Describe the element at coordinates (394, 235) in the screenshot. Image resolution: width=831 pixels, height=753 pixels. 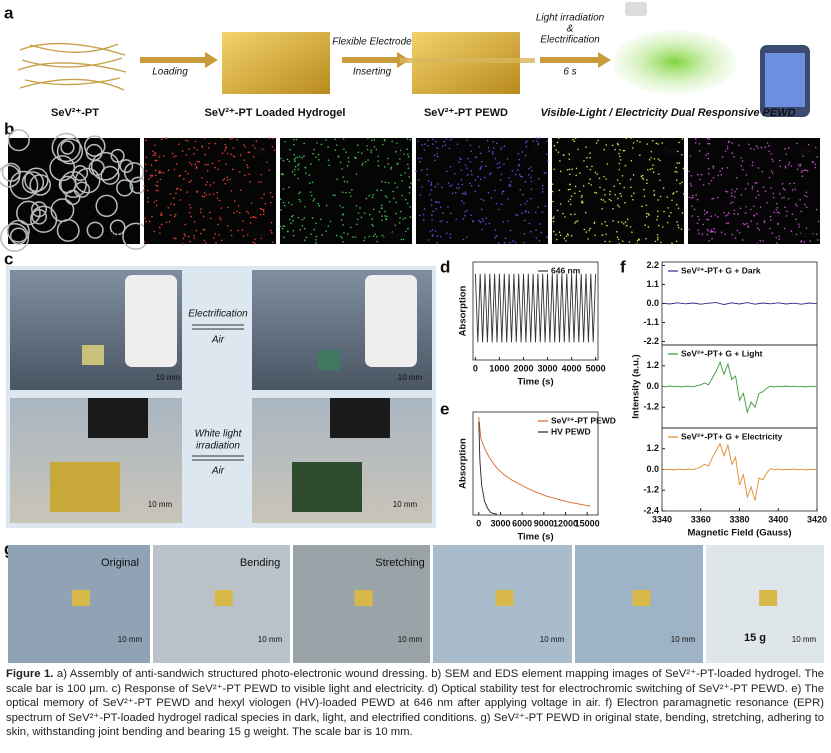
I see `scale-bar: 100 μm` at that location.